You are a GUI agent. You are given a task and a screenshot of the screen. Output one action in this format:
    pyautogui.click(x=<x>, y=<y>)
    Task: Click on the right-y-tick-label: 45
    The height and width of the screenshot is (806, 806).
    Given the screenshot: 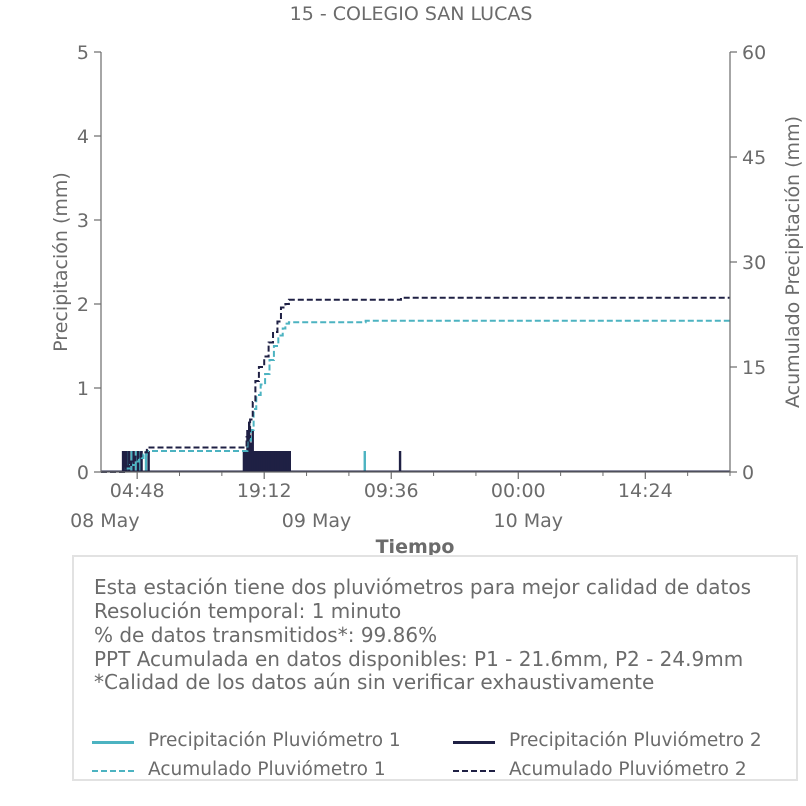 What is the action you would take?
    pyautogui.click(x=754, y=158)
    